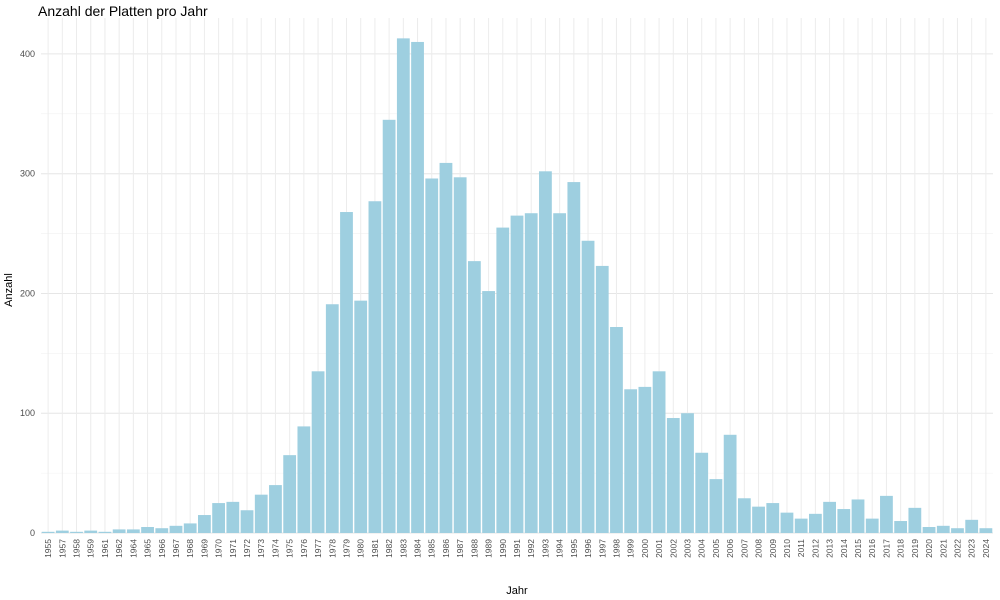 Image resolution: width=1000 pixels, height=600 pixels. Describe the element at coordinates (673, 548) in the screenshot. I see `x-tick-label: 2002` at that location.